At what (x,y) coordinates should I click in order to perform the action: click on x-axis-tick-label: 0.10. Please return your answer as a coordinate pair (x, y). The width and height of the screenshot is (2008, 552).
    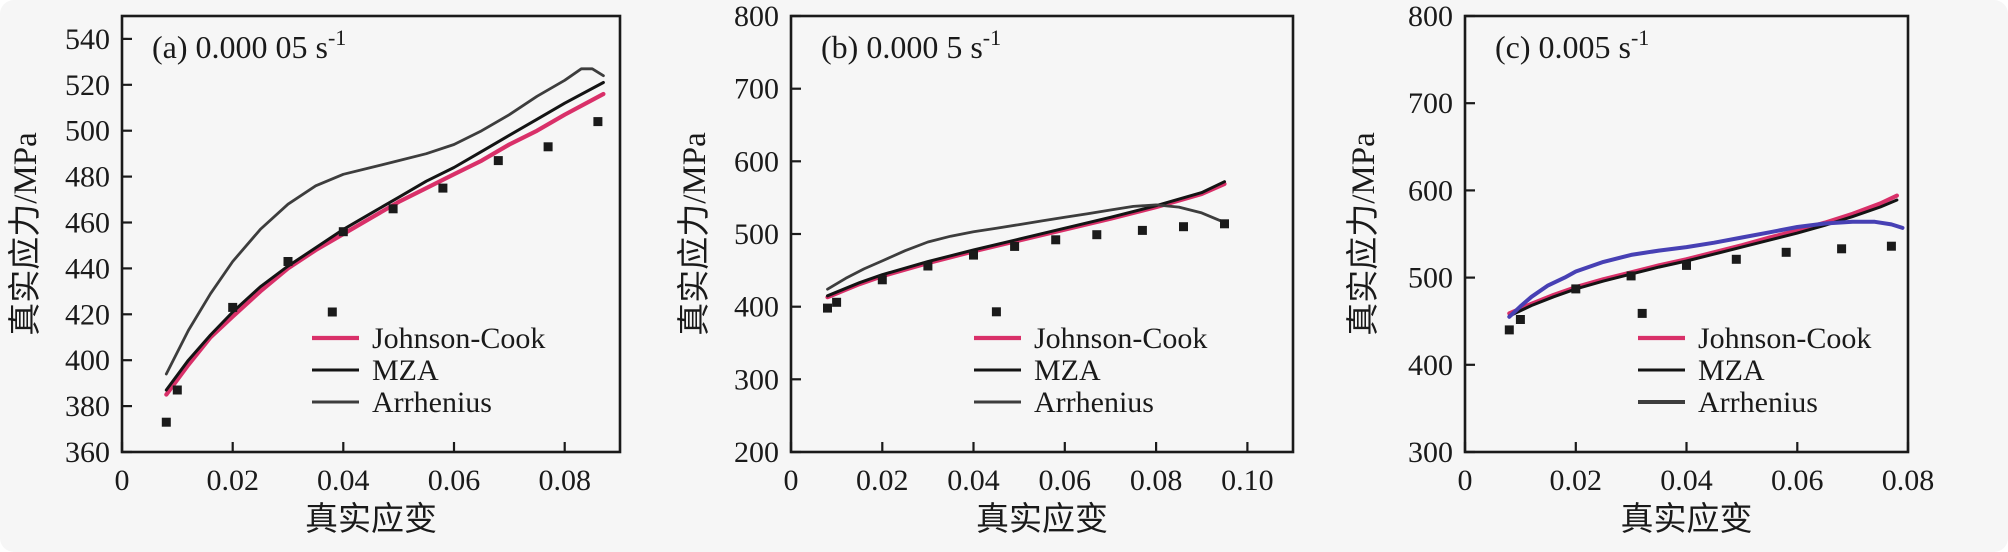
    Looking at the image, I should click on (1247, 480).